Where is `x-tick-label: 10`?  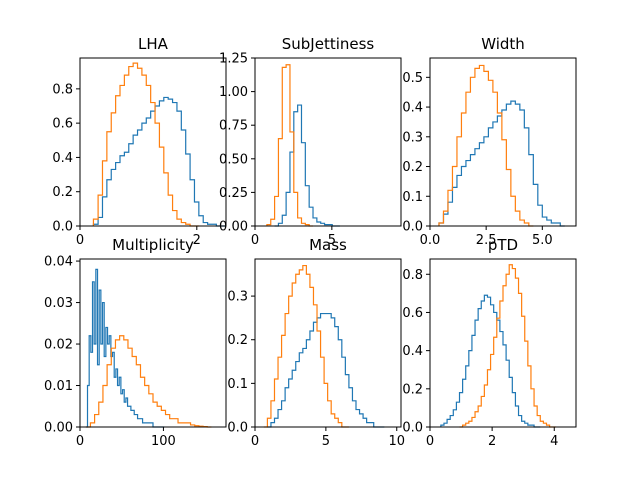
x-tick-label: 10 is located at coordinates (396, 441).